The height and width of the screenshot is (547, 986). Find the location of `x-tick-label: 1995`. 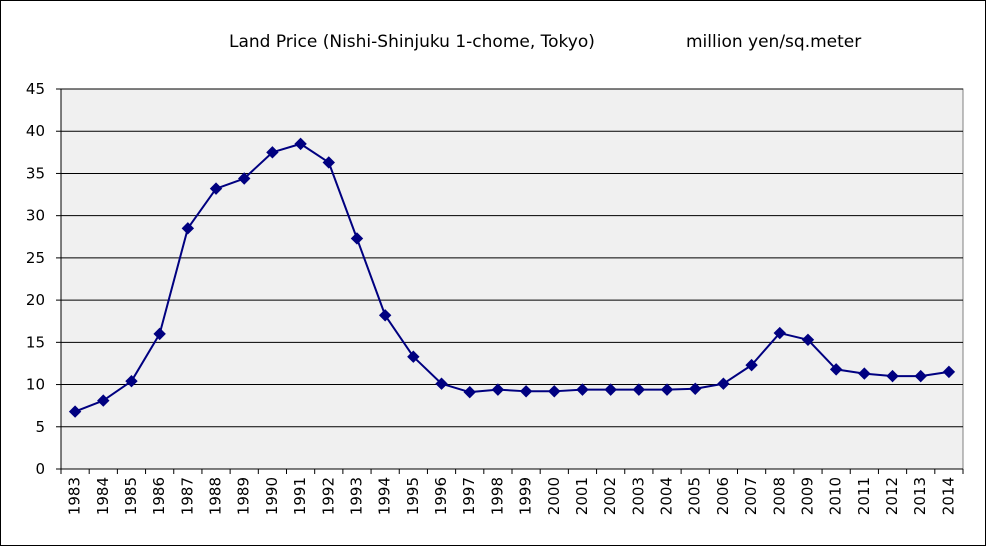

x-tick-label: 1995 is located at coordinates (413, 496).